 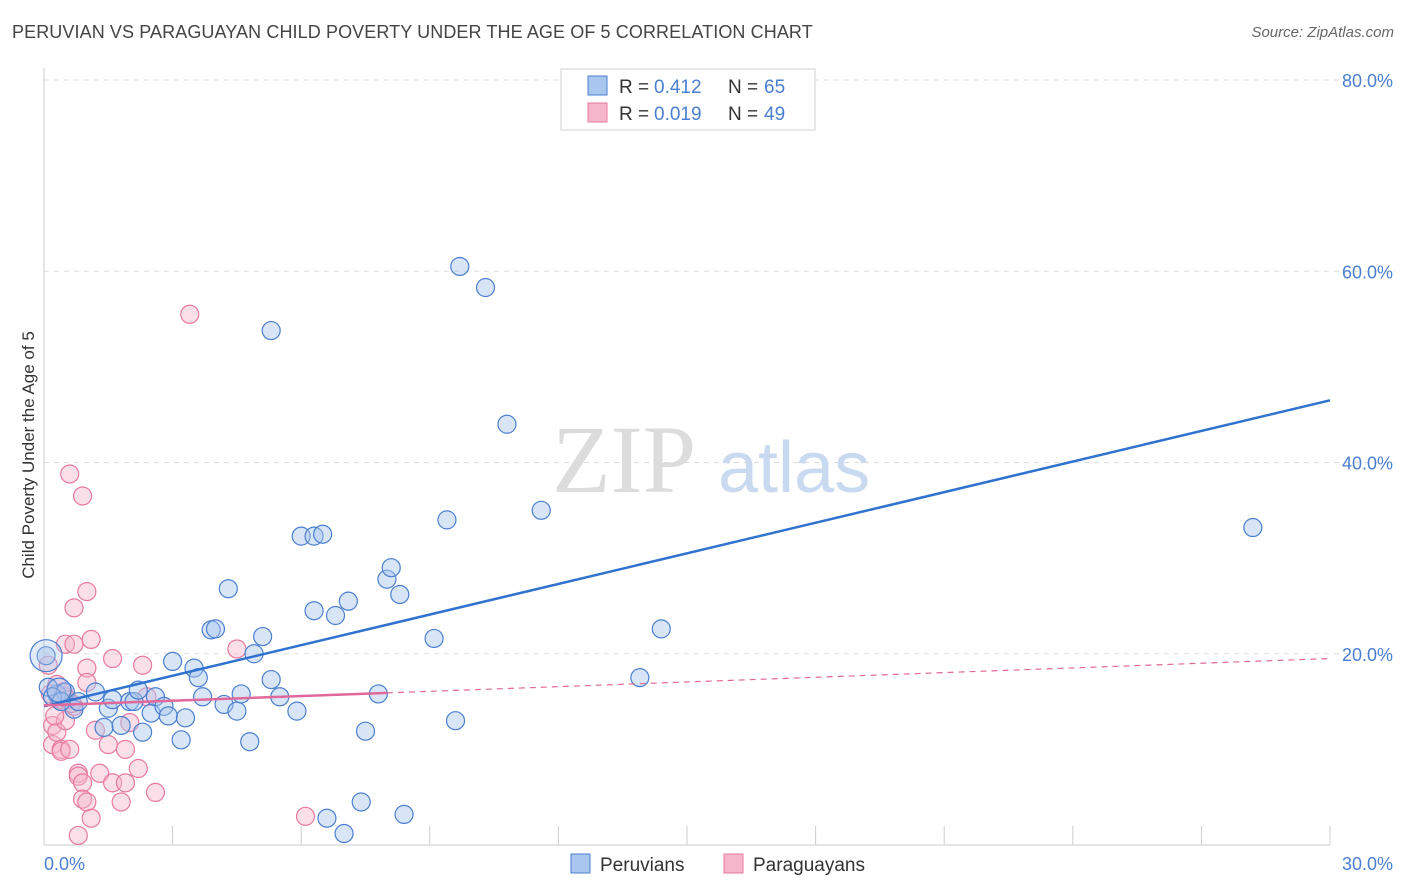 I want to click on legend-swatch-peruvians, so click(x=597, y=85).